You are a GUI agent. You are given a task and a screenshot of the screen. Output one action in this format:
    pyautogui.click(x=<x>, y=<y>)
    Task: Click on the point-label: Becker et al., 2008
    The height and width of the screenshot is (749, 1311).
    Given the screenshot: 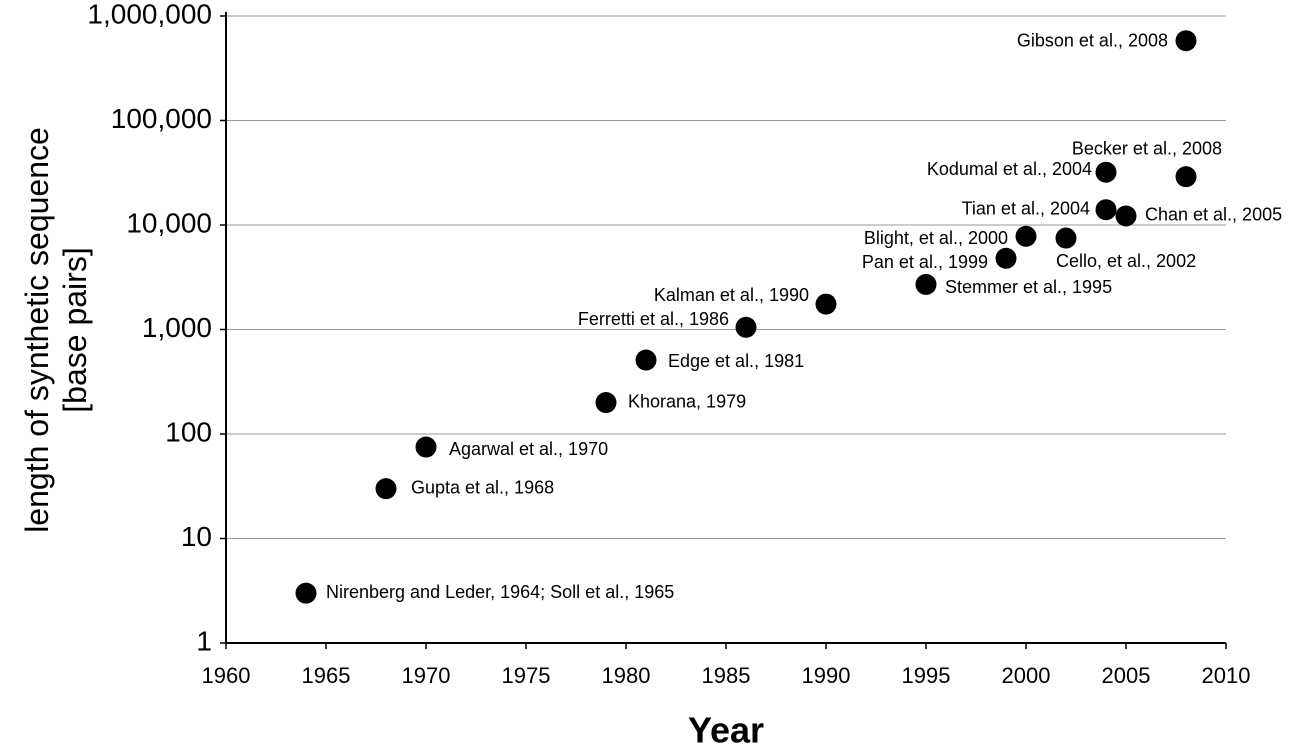 What is the action you would take?
    pyautogui.click(x=1147, y=148)
    